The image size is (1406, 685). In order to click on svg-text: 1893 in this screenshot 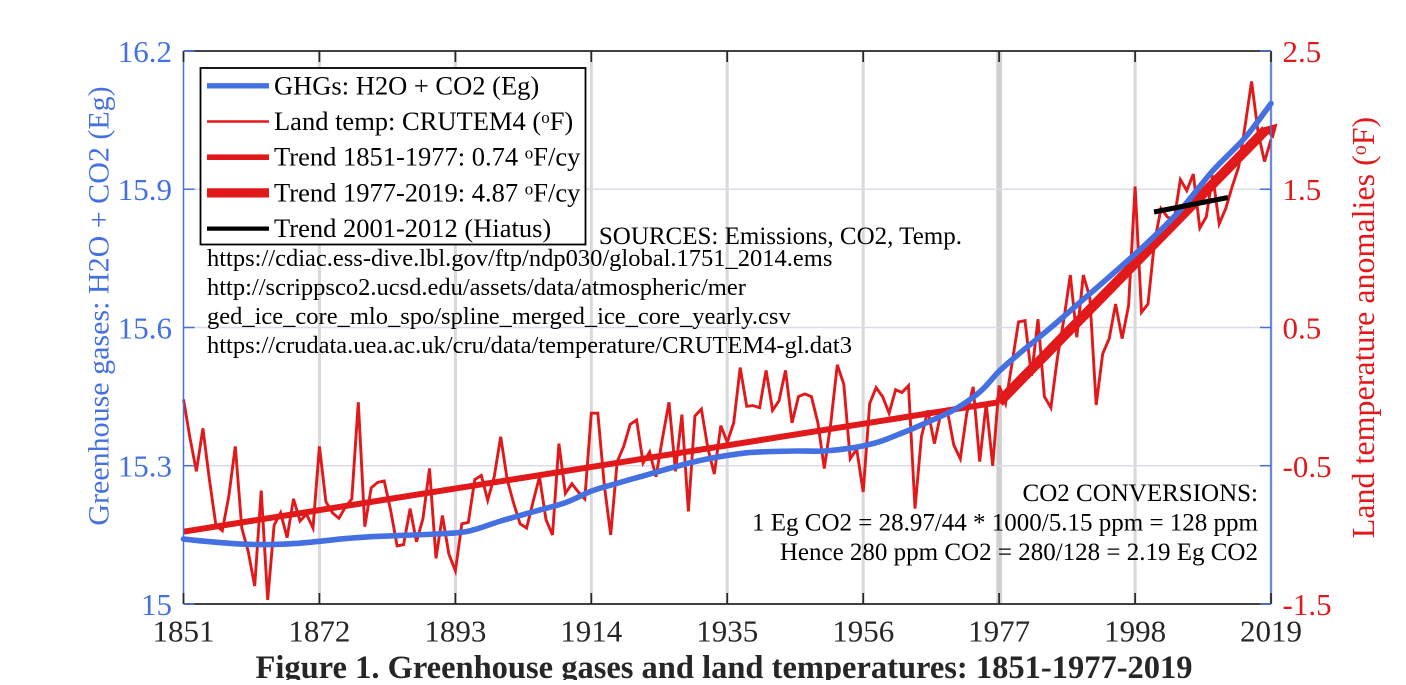, I will do `click(455, 631)`.